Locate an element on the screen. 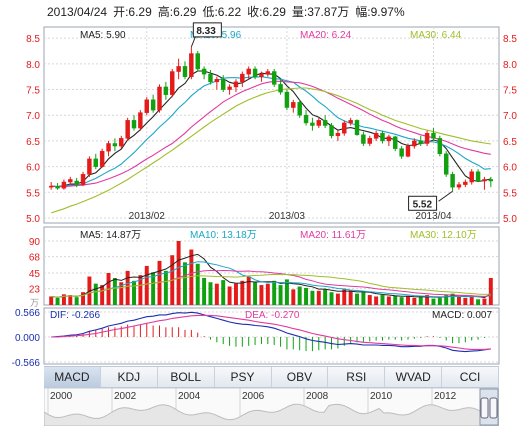  volume-y-tick: 23 is located at coordinates (35, 290).